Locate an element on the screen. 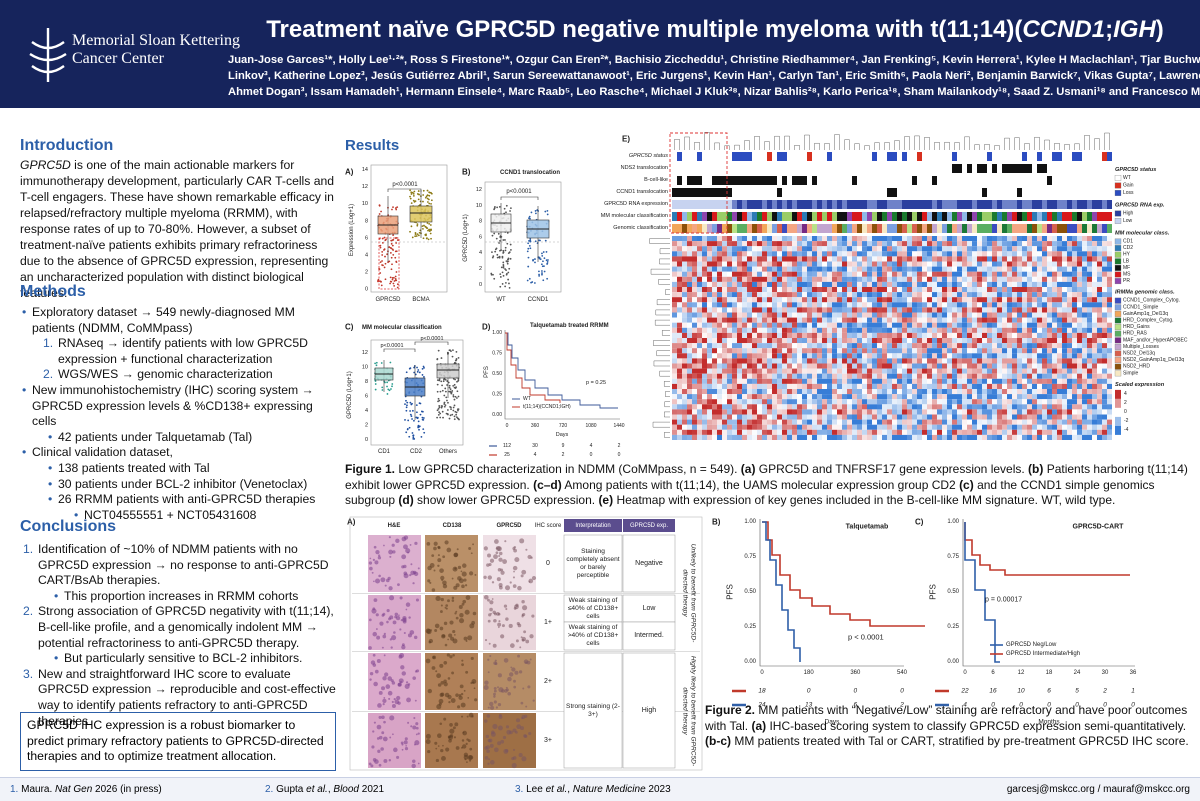 Image resolution: width=1200 pixels, height=801 pixels. label: 0 is located at coordinates (507, 426).